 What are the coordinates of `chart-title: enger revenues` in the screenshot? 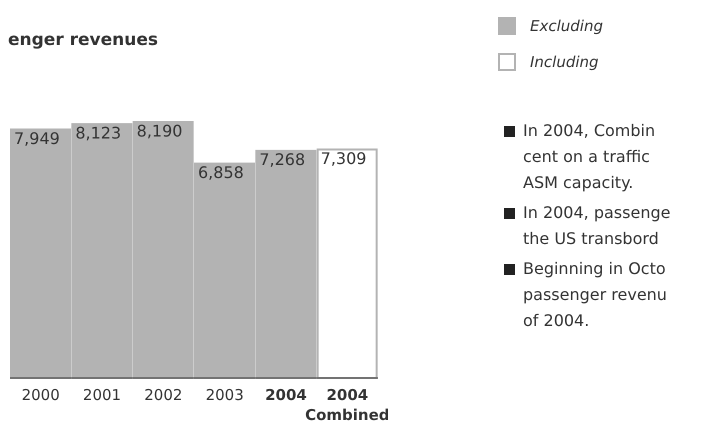 It's located at (83, 40).